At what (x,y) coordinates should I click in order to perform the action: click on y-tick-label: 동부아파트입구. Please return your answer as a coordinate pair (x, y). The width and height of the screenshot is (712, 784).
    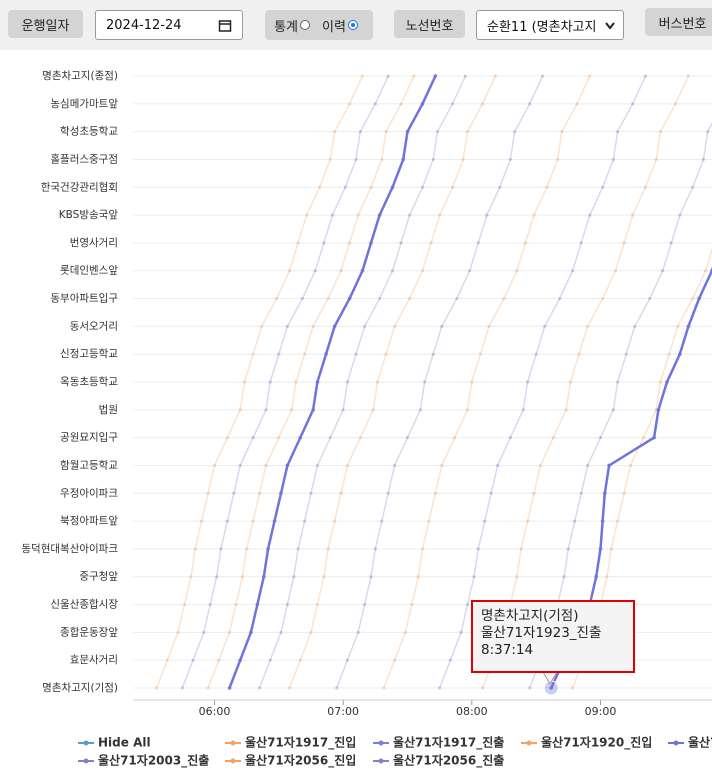
    Looking at the image, I should click on (84, 298).